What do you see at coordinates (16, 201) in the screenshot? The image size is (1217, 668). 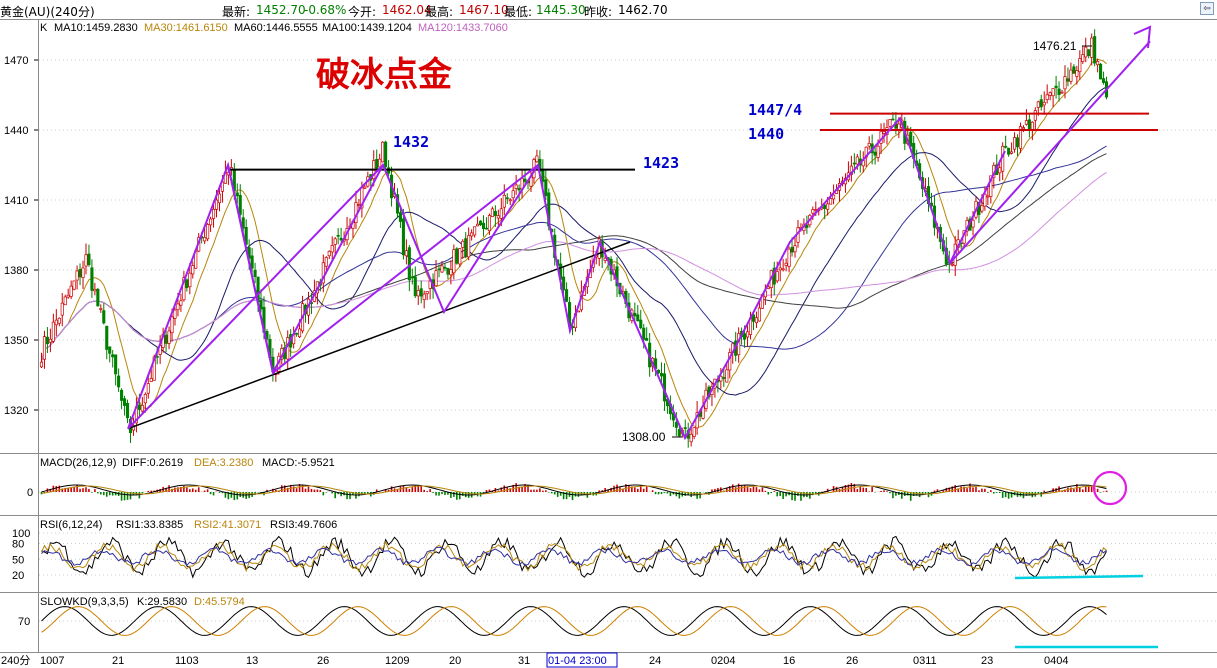 I see `y-tick-label: 1410` at bounding box center [16, 201].